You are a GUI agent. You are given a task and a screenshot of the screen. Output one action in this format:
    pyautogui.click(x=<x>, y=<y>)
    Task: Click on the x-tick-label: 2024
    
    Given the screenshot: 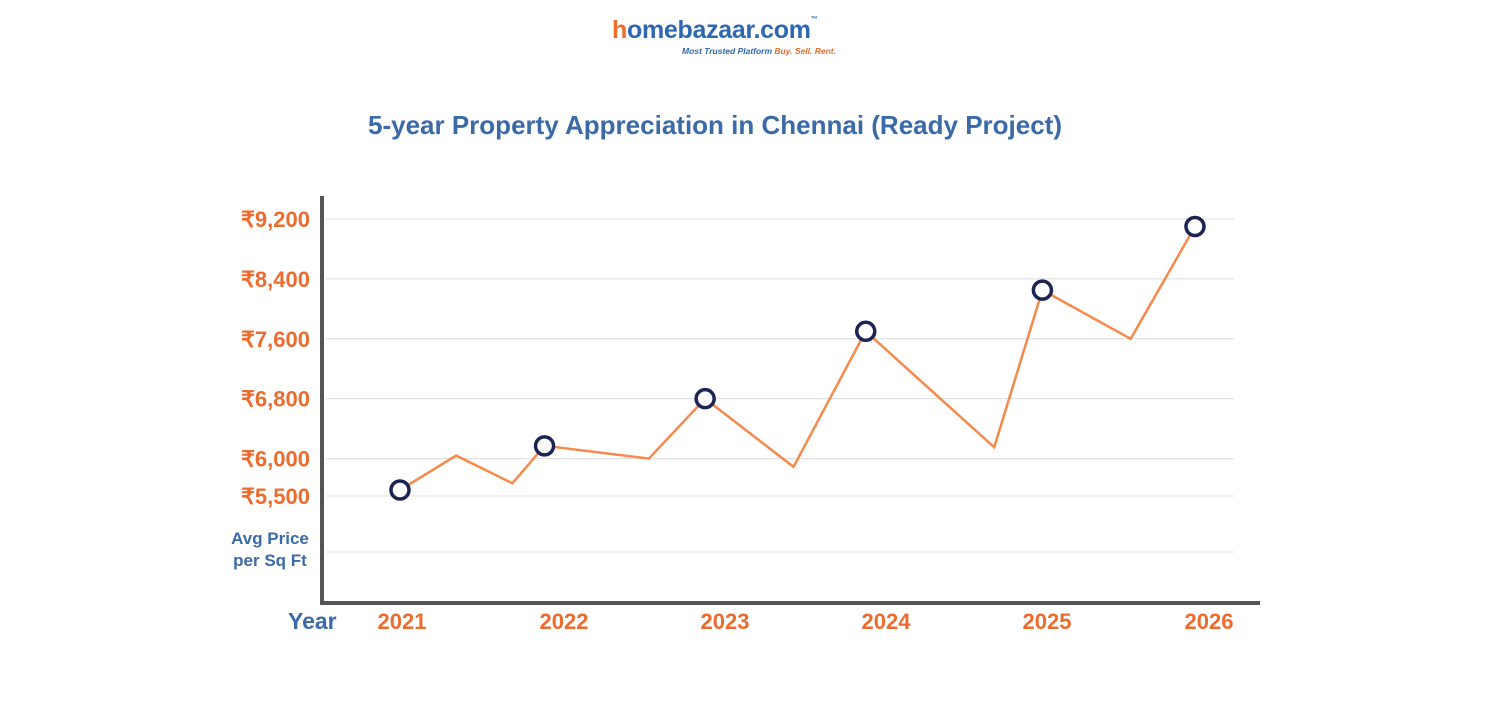 What is the action you would take?
    pyautogui.click(x=887, y=621)
    